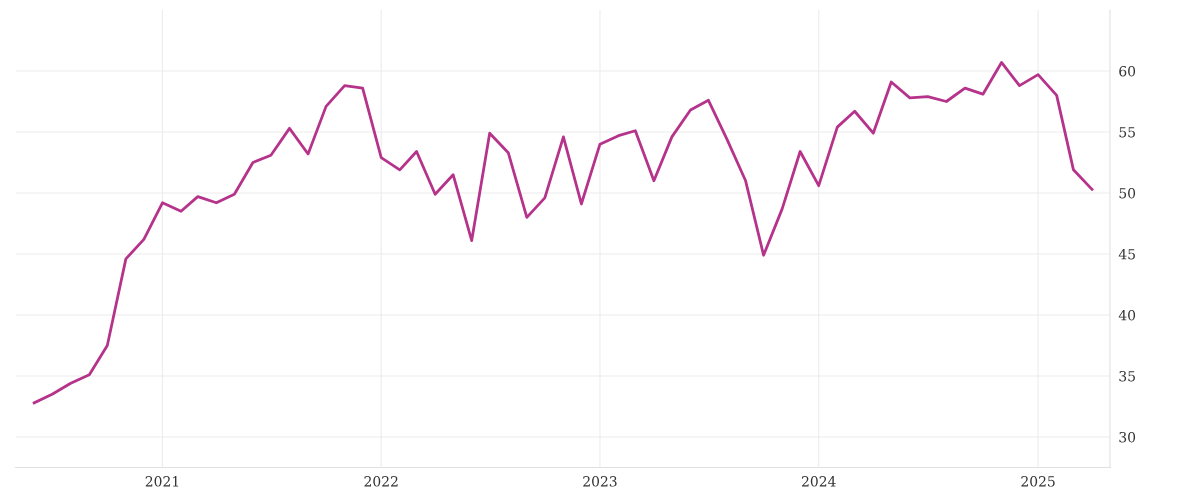 This screenshot has width=1200, height=500. What do you see at coordinates (381, 481) in the screenshot?
I see `x-tick-label: 2022` at bounding box center [381, 481].